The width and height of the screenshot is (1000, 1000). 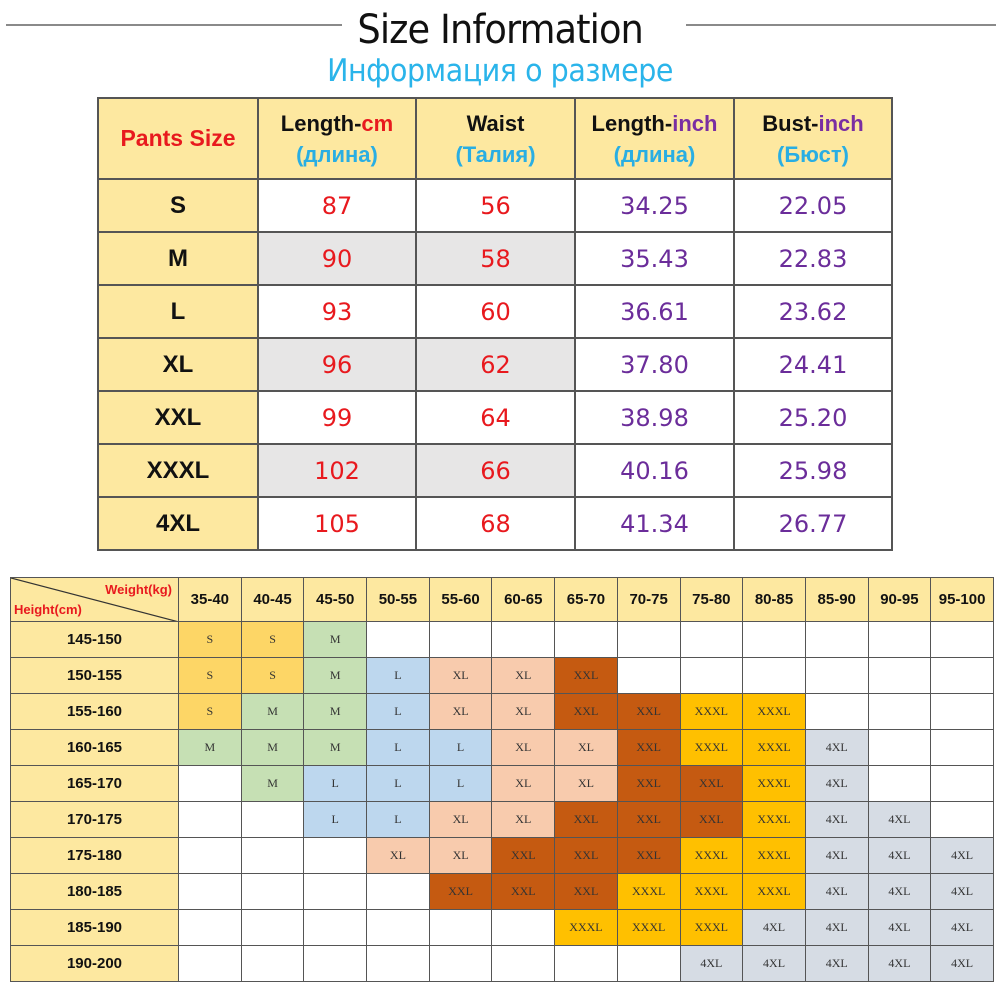 What do you see at coordinates (790, 123) in the screenshot?
I see `header-label: Bust-` at bounding box center [790, 123].